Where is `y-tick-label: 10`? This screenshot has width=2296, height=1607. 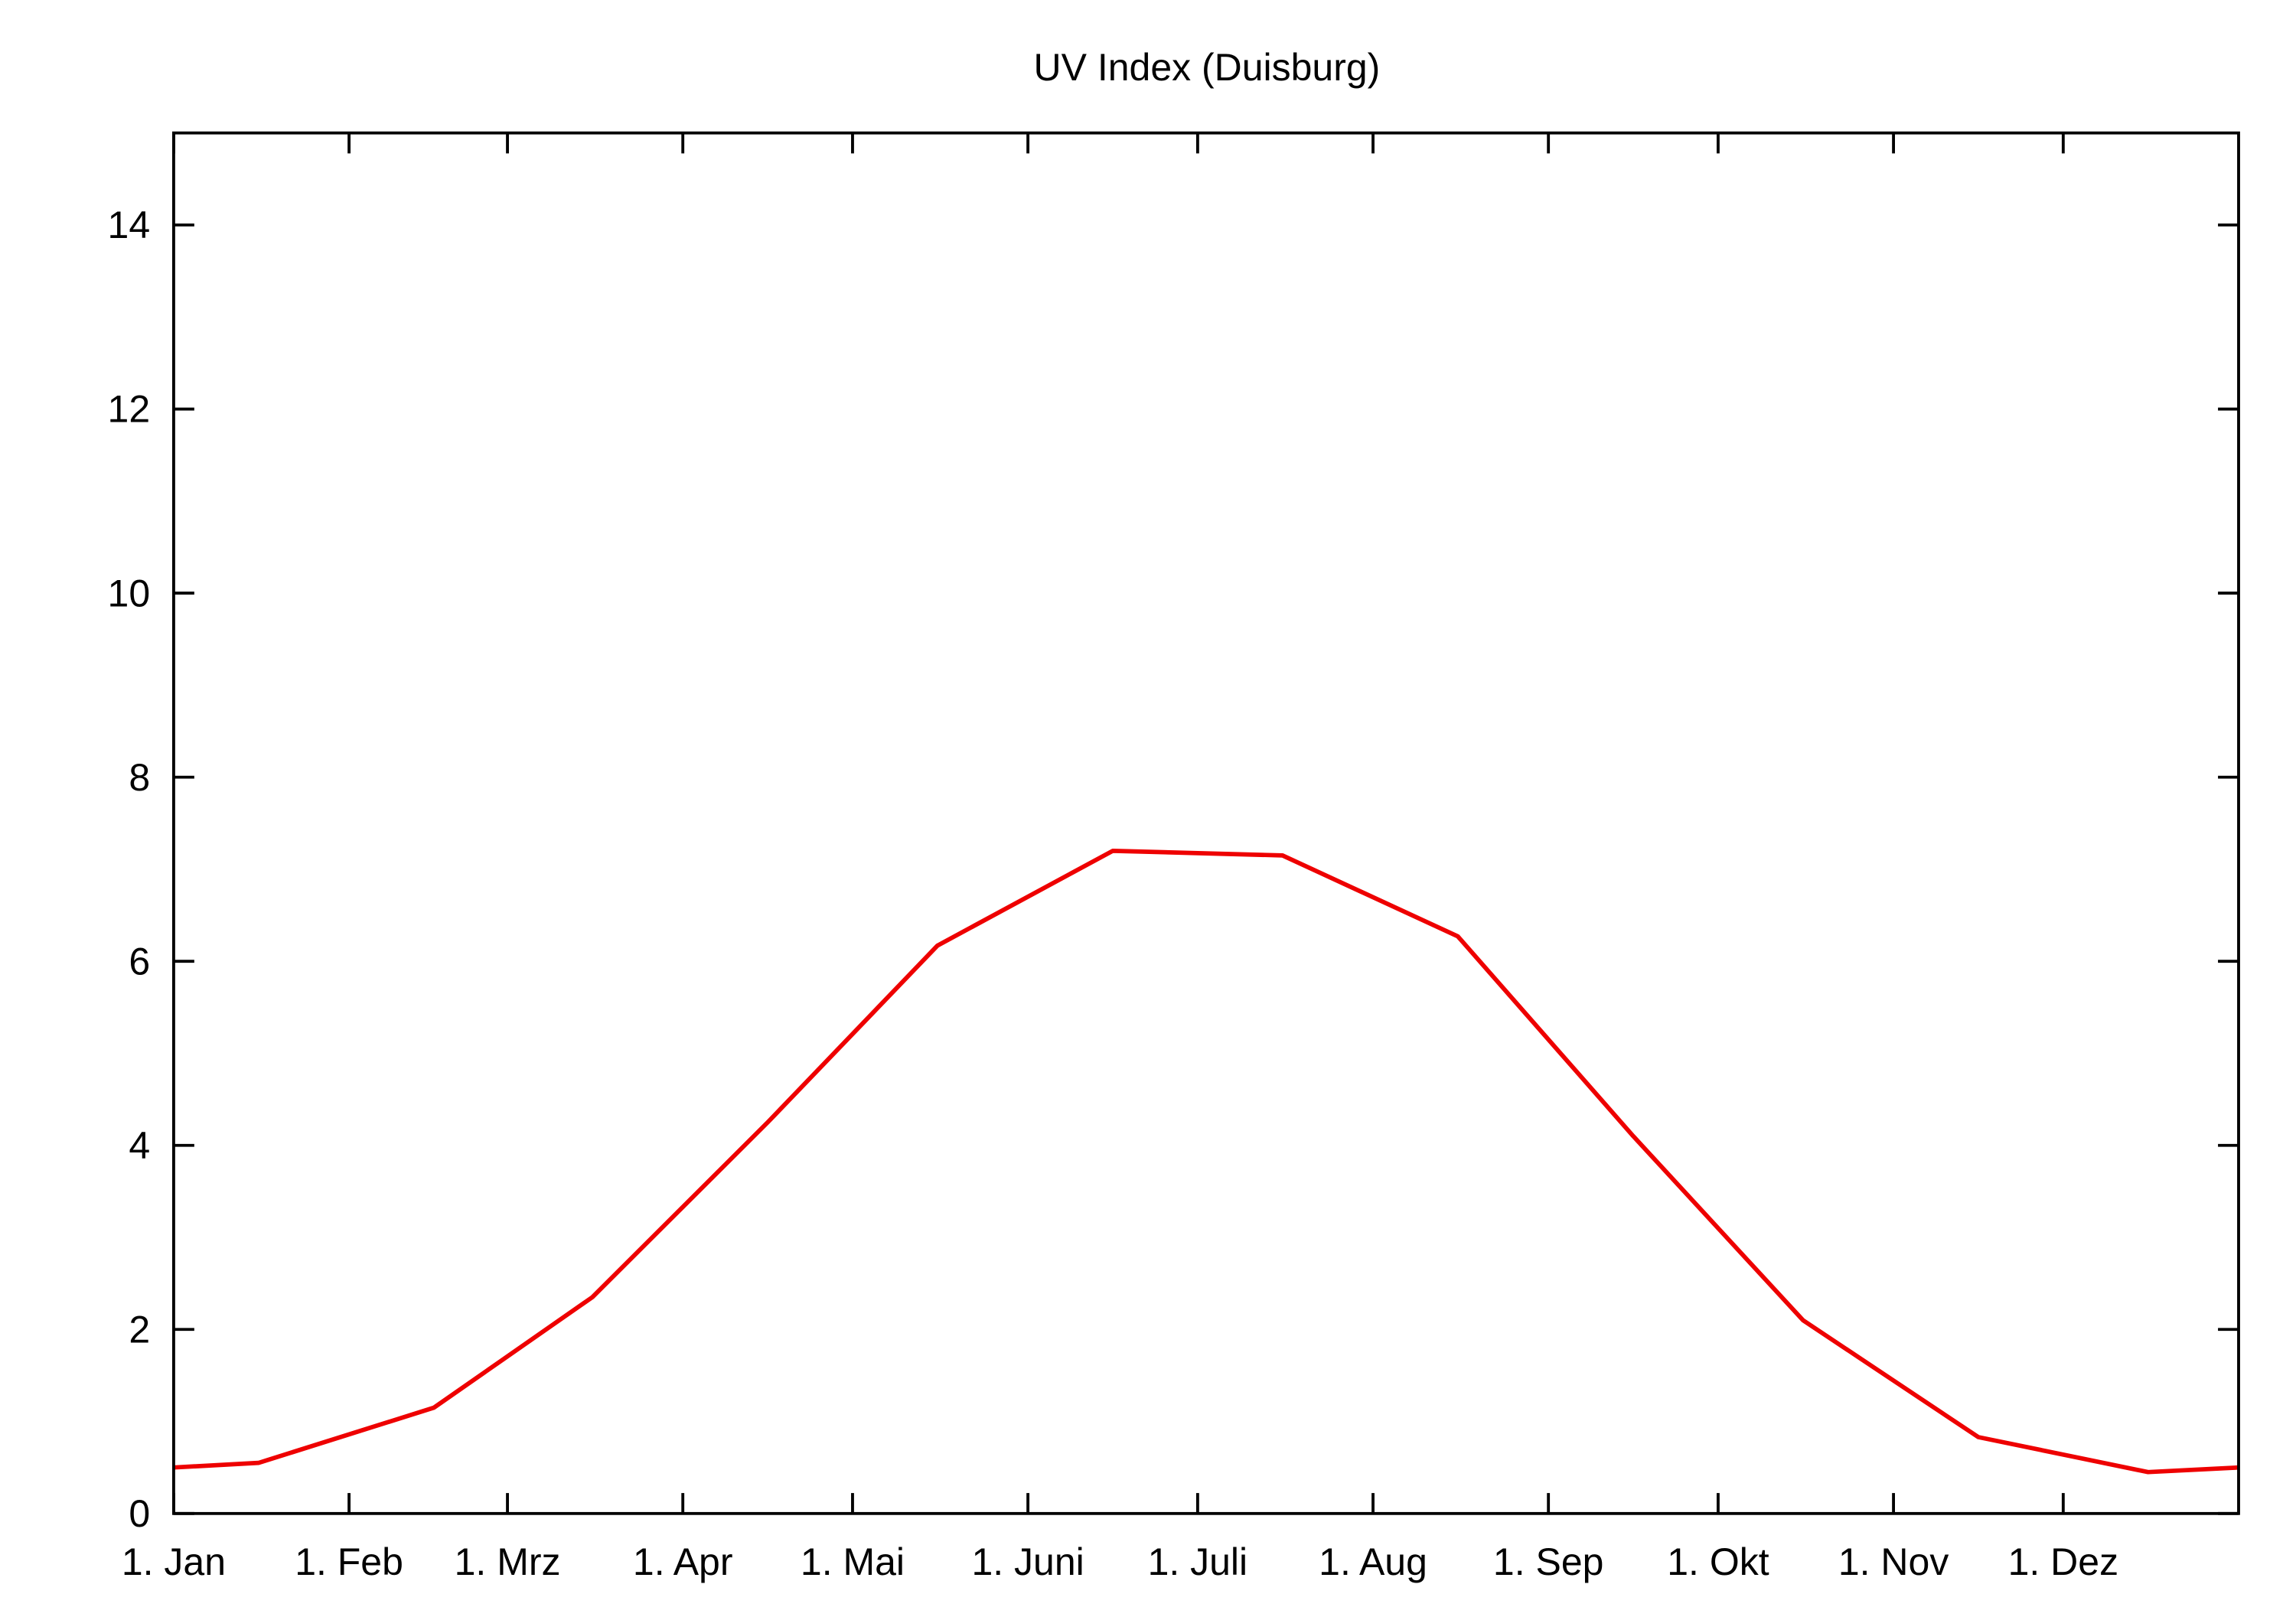
y-tick-label: 10 is located at coordinates (129, 593).